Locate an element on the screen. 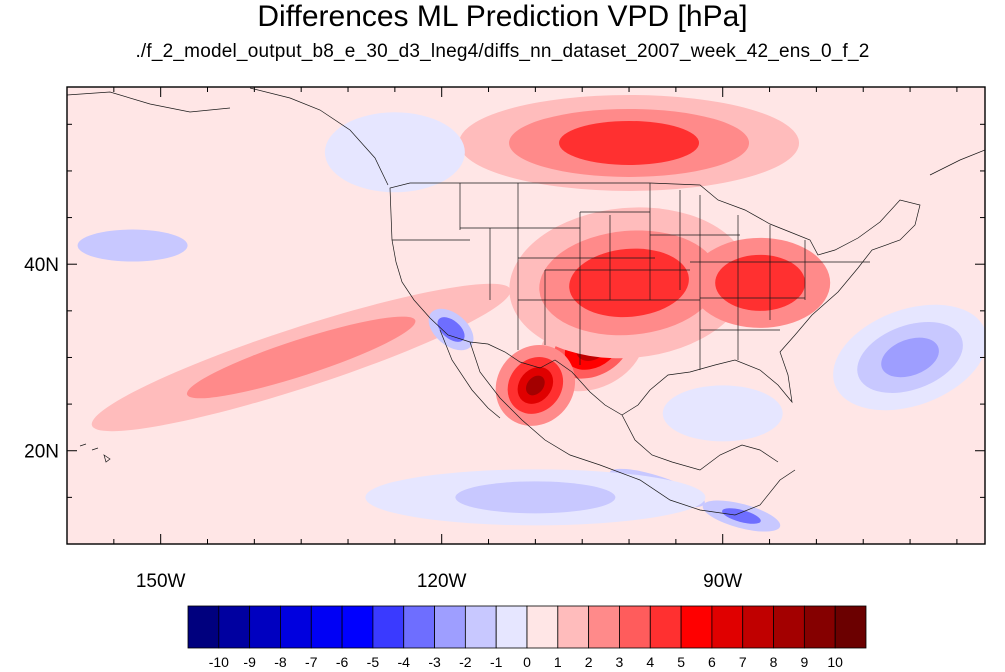 The height and width of the screenshot is (672, 1005). west-atlantic-min-contour is located at coordinates (910, 357).